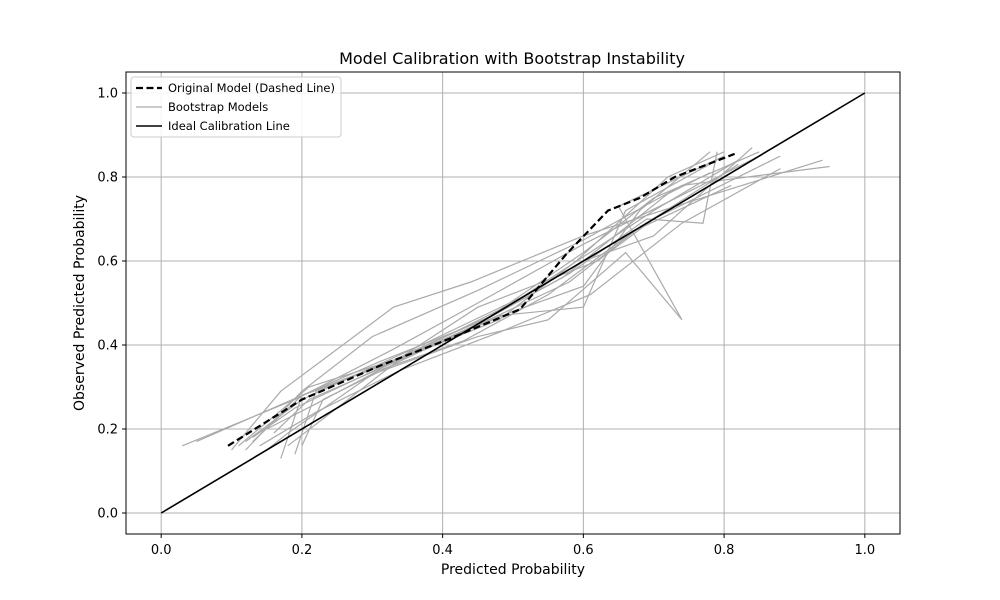 The height and width of the screenshot is (600, 1000). Describe the element at coordinates (107, 346) in the screenshot. I see `y-tick-label: 0.4` at that location.